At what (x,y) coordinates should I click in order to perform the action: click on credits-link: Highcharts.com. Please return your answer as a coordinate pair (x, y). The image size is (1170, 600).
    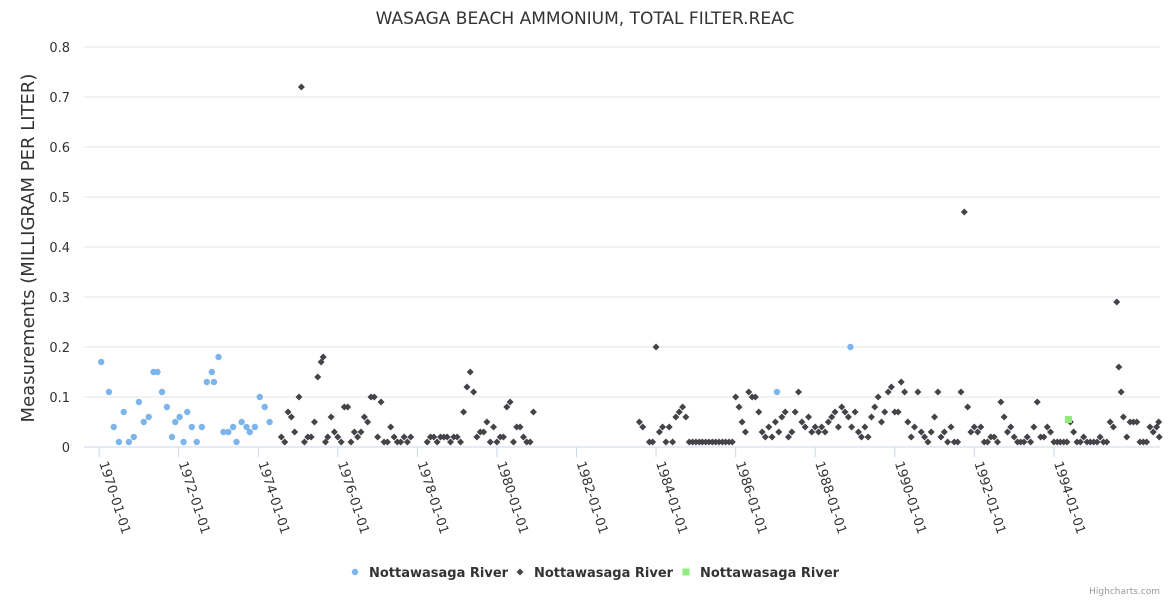
    Looking at the image, I should click on (1124, 592).